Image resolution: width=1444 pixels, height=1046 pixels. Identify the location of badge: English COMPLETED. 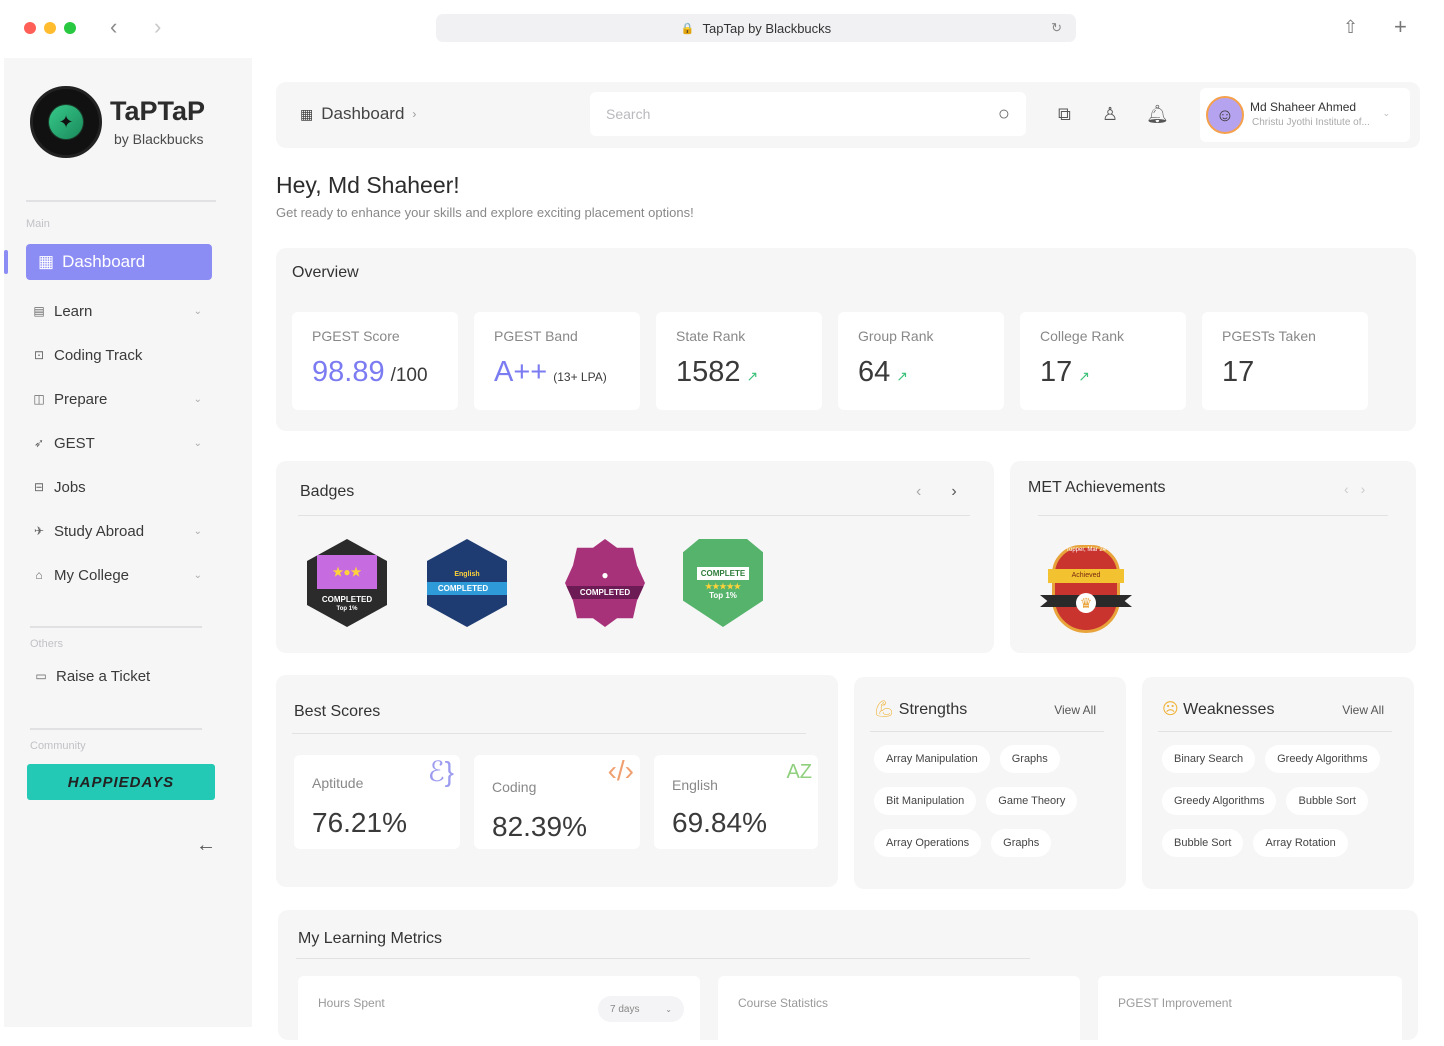
(467, 583).